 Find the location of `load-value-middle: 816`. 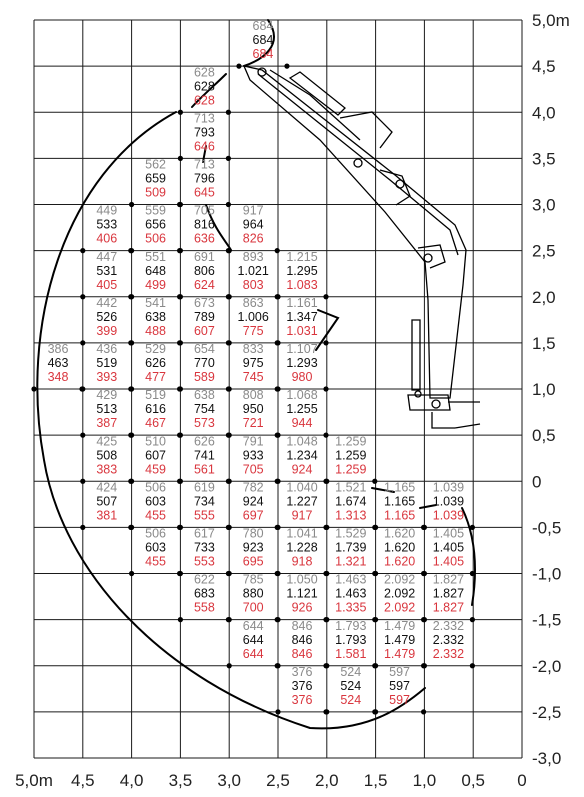

load-value-middle: 816 is located at coordinates (204, 225).